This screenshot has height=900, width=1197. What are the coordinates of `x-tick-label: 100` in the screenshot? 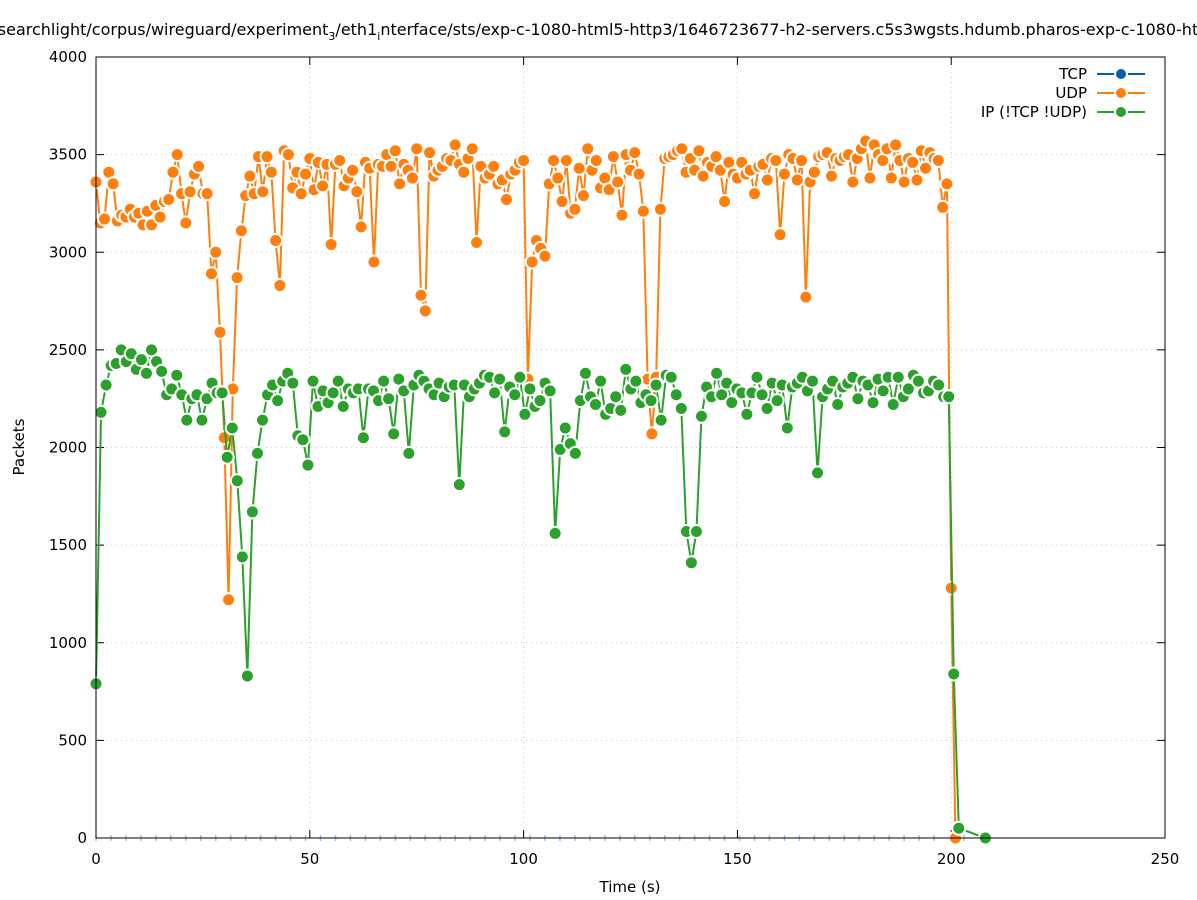 It's located at (523, 859).